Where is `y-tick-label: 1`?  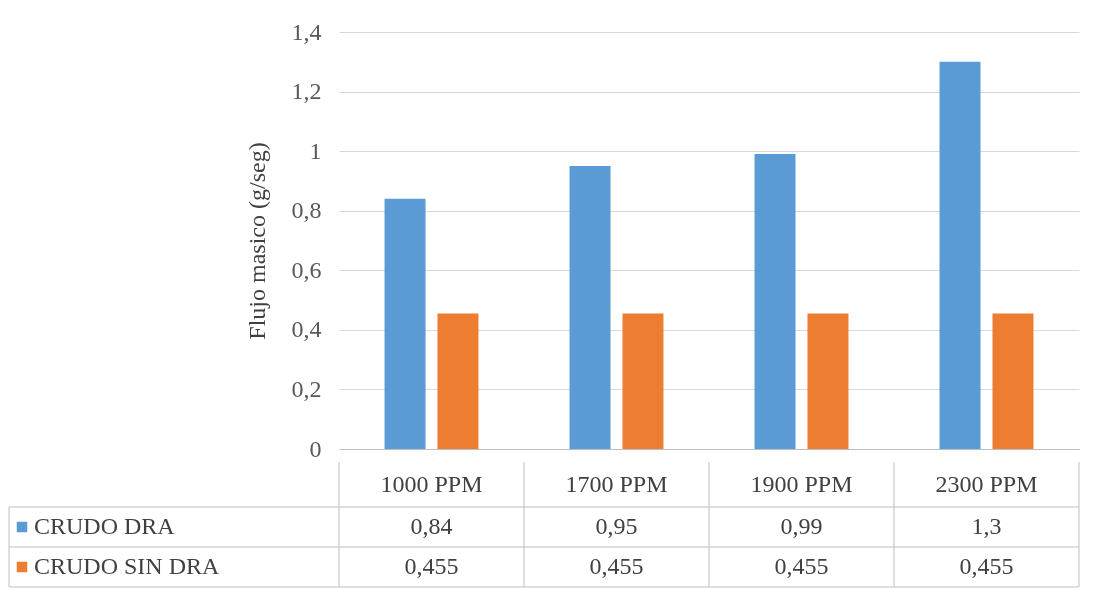 y-tick-label: 1 is located at coordinates (315, 150).